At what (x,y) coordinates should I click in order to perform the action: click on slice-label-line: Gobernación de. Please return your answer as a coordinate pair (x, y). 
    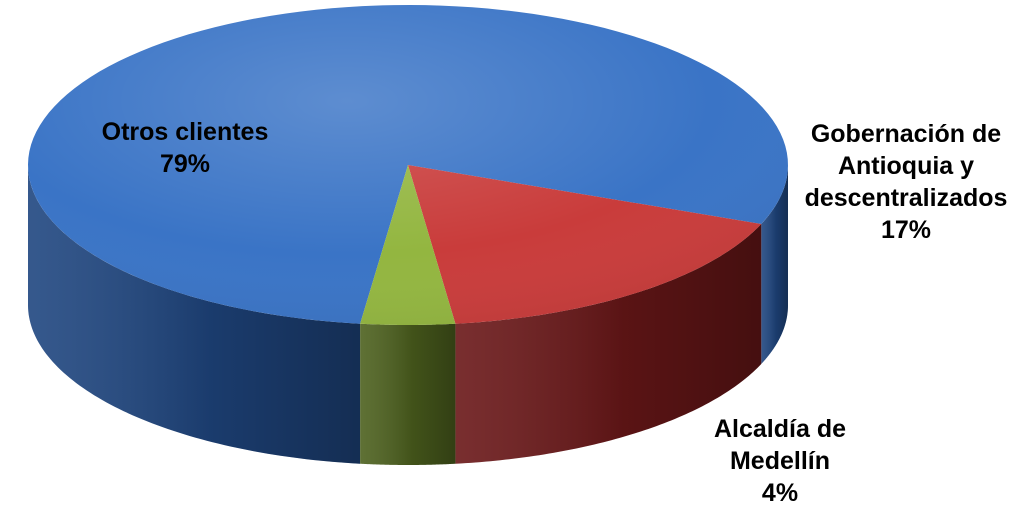
    Looking at the image, I should click on (906, 134).